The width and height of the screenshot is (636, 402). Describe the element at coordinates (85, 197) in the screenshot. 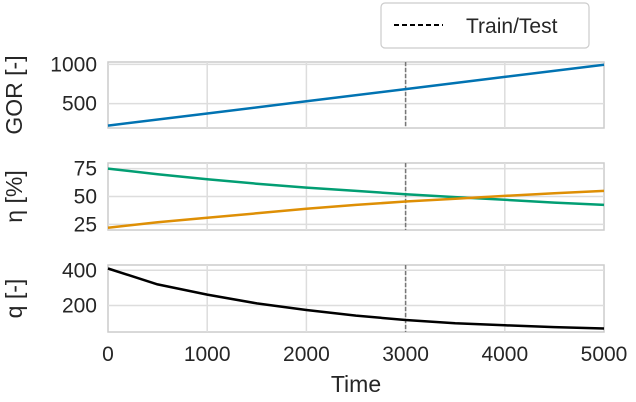

I see `y-tick-label: 50` at that location.